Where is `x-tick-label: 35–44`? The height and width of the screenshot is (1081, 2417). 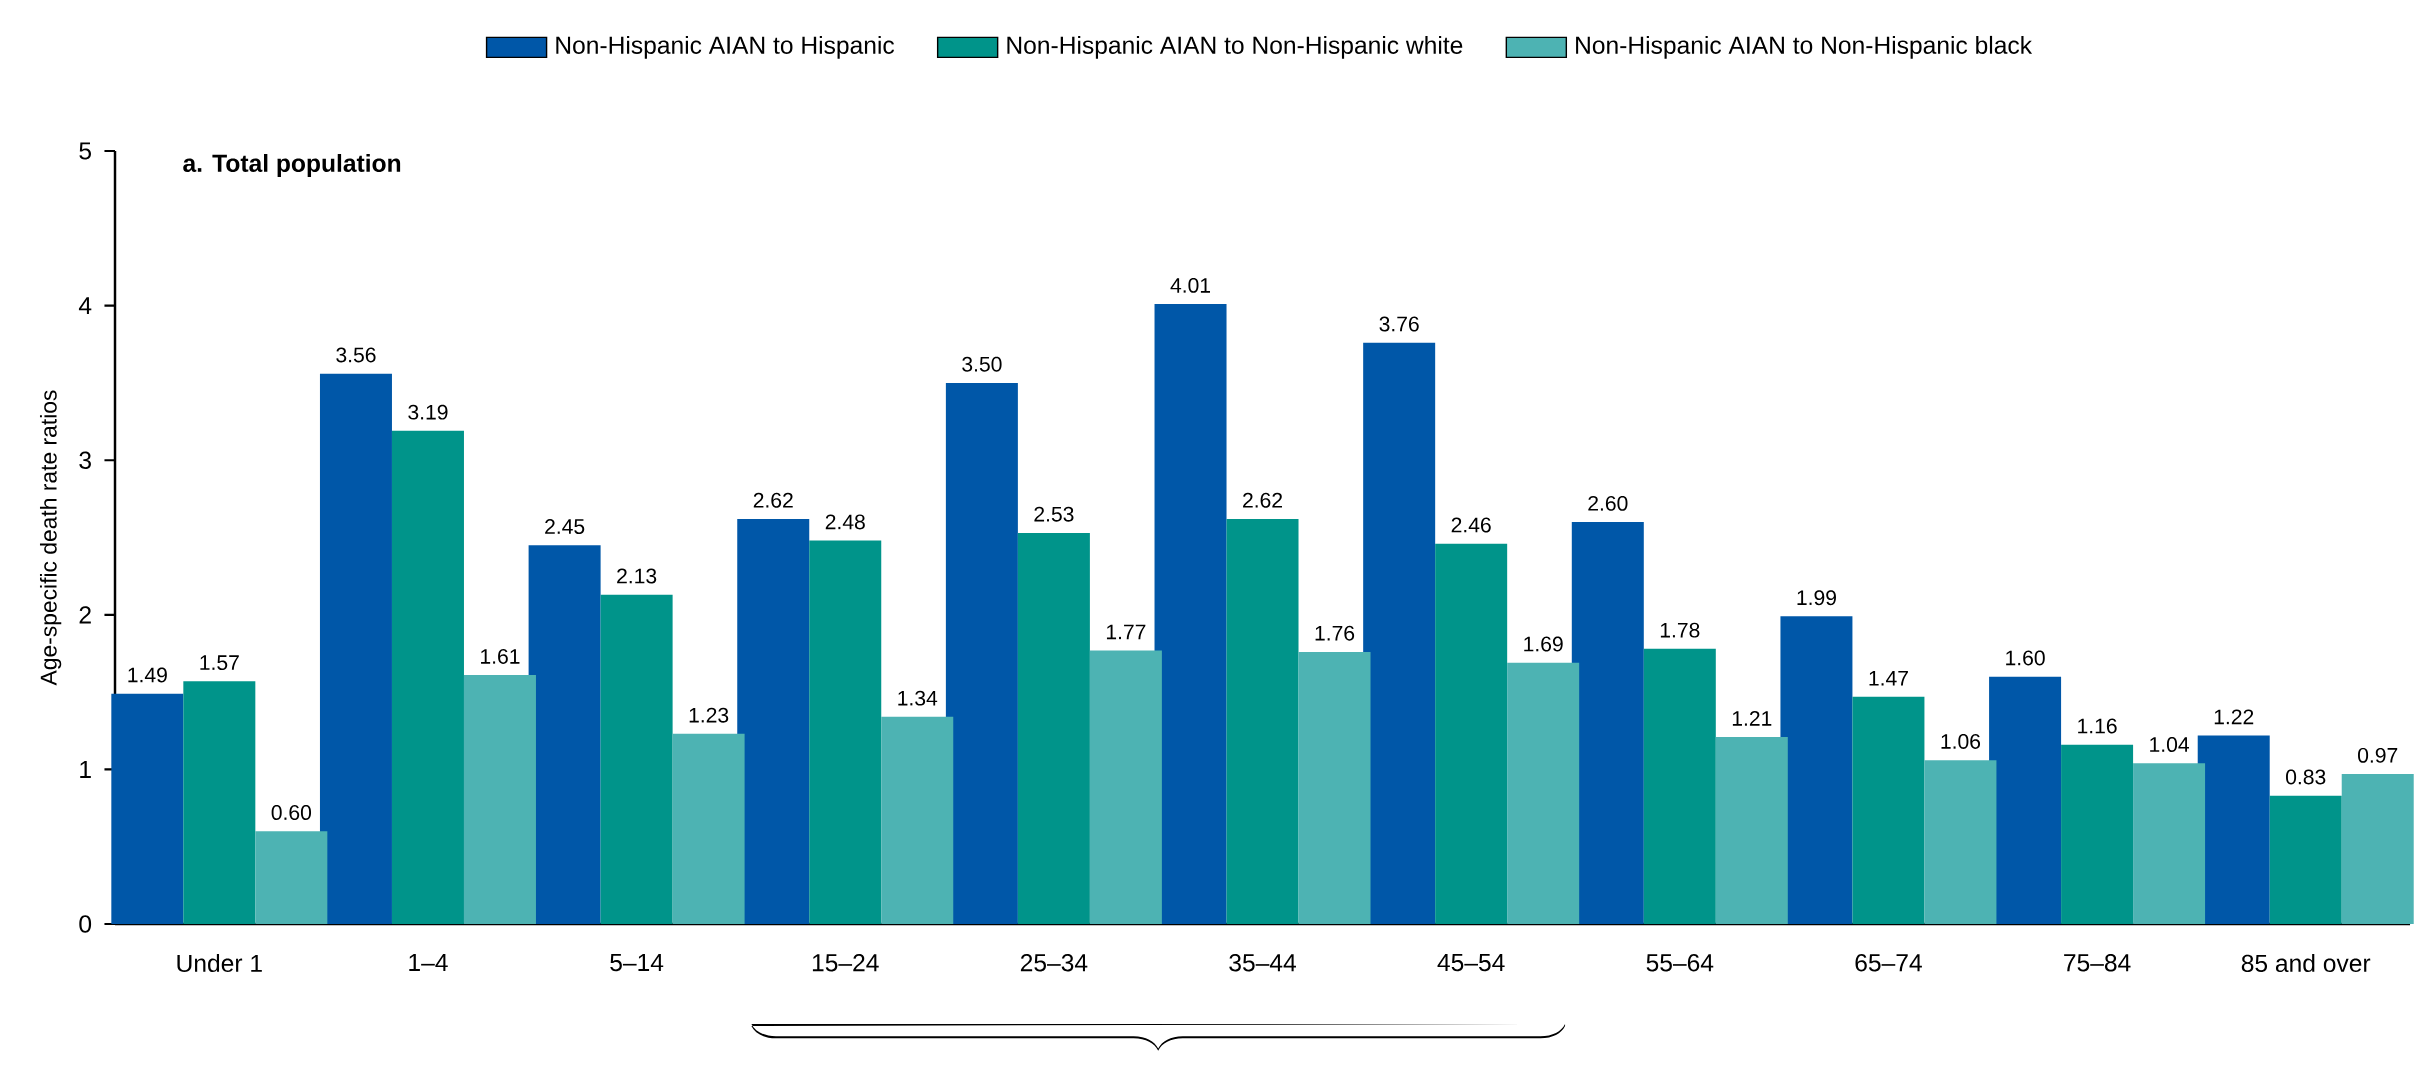 x-tick-label: 35–44 is located at coordinates (1262, 963).